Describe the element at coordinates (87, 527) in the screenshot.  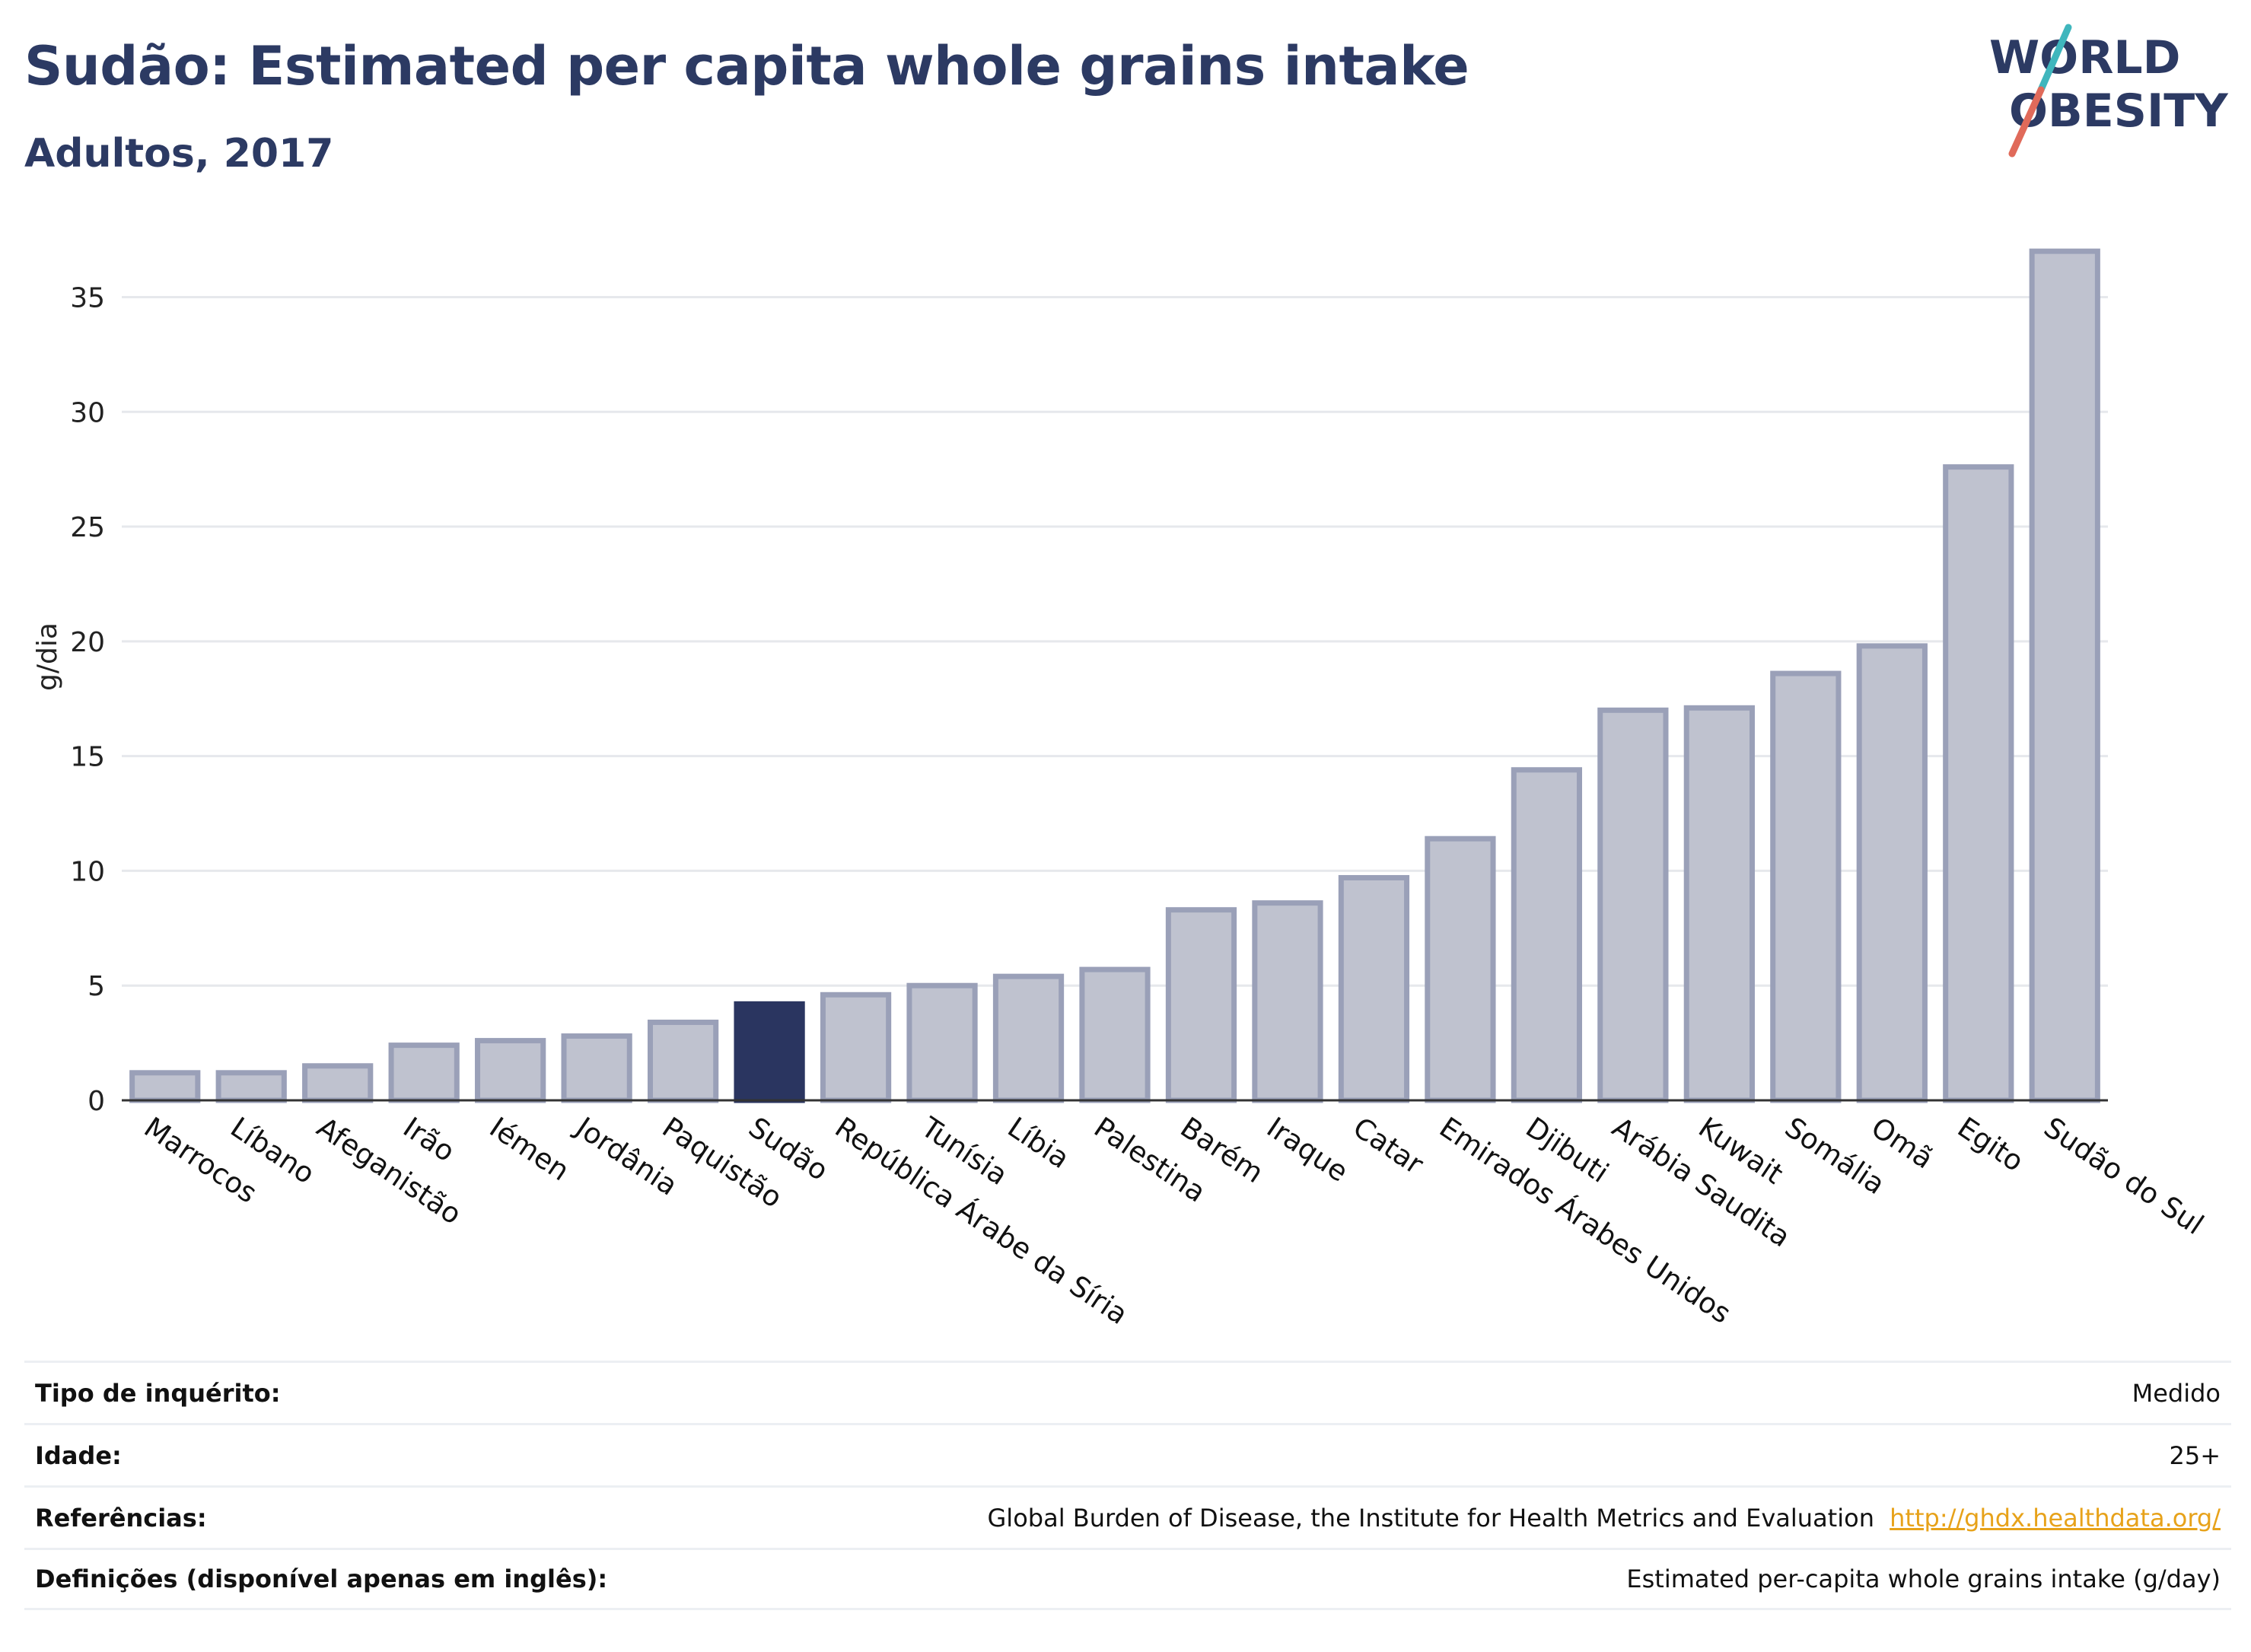
I see `y-tick-label: 25` at that location.